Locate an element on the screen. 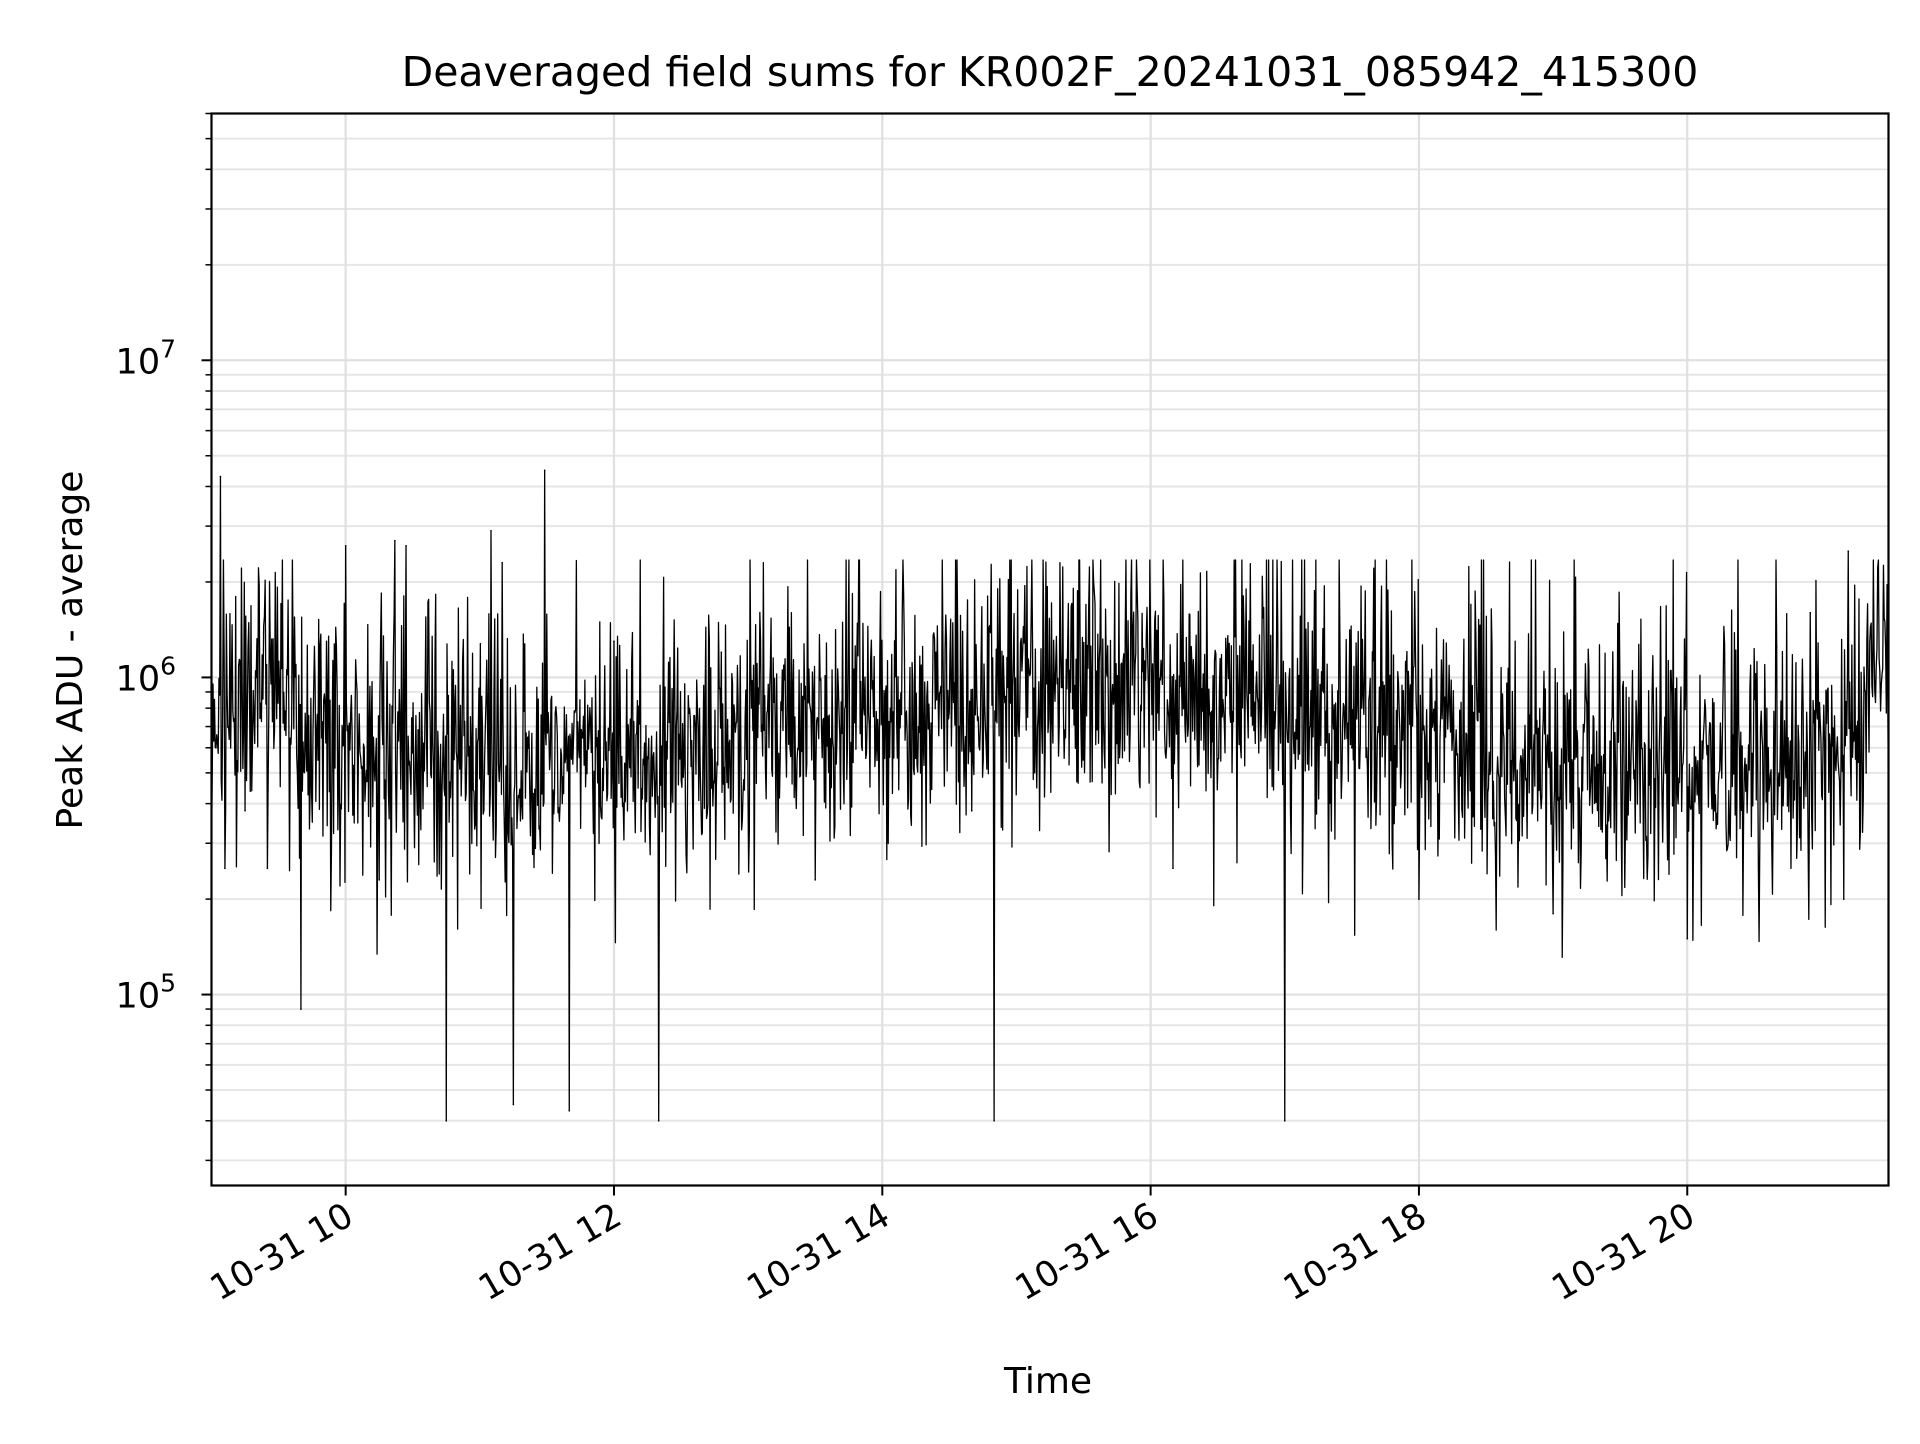  y-tick-label: 10⁷ is located at coordinates (146, 358).